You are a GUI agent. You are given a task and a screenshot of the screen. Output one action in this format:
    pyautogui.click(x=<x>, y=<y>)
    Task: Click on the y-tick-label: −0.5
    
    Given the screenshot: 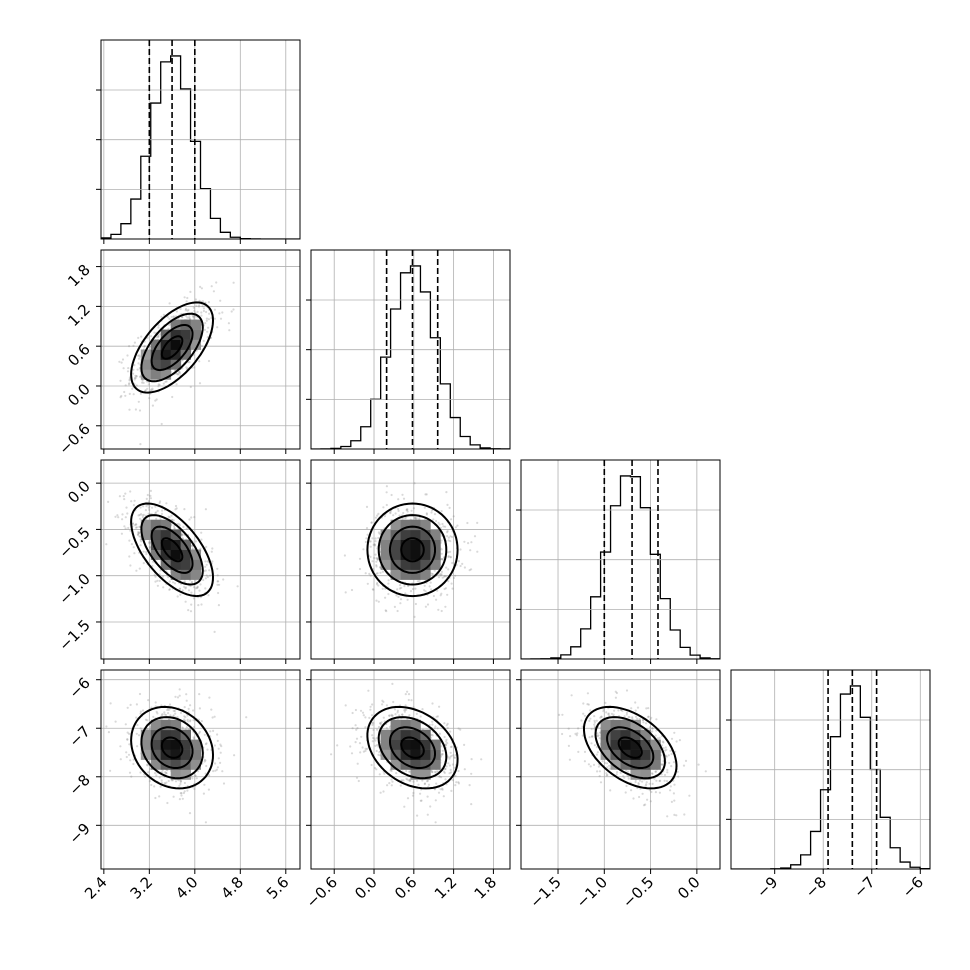 What is the action you would take?
    pyautogui.click(x=74, y=543)
    